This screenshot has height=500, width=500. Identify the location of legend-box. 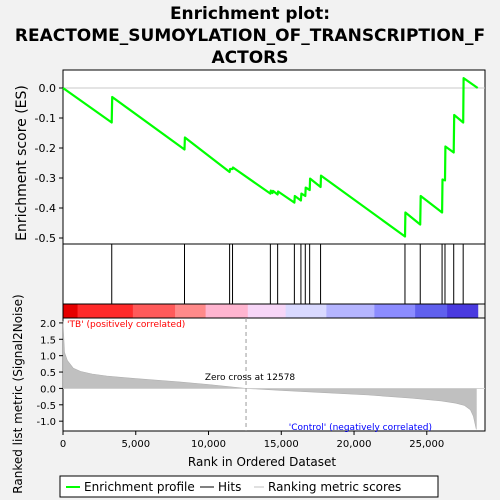
(249, 486).